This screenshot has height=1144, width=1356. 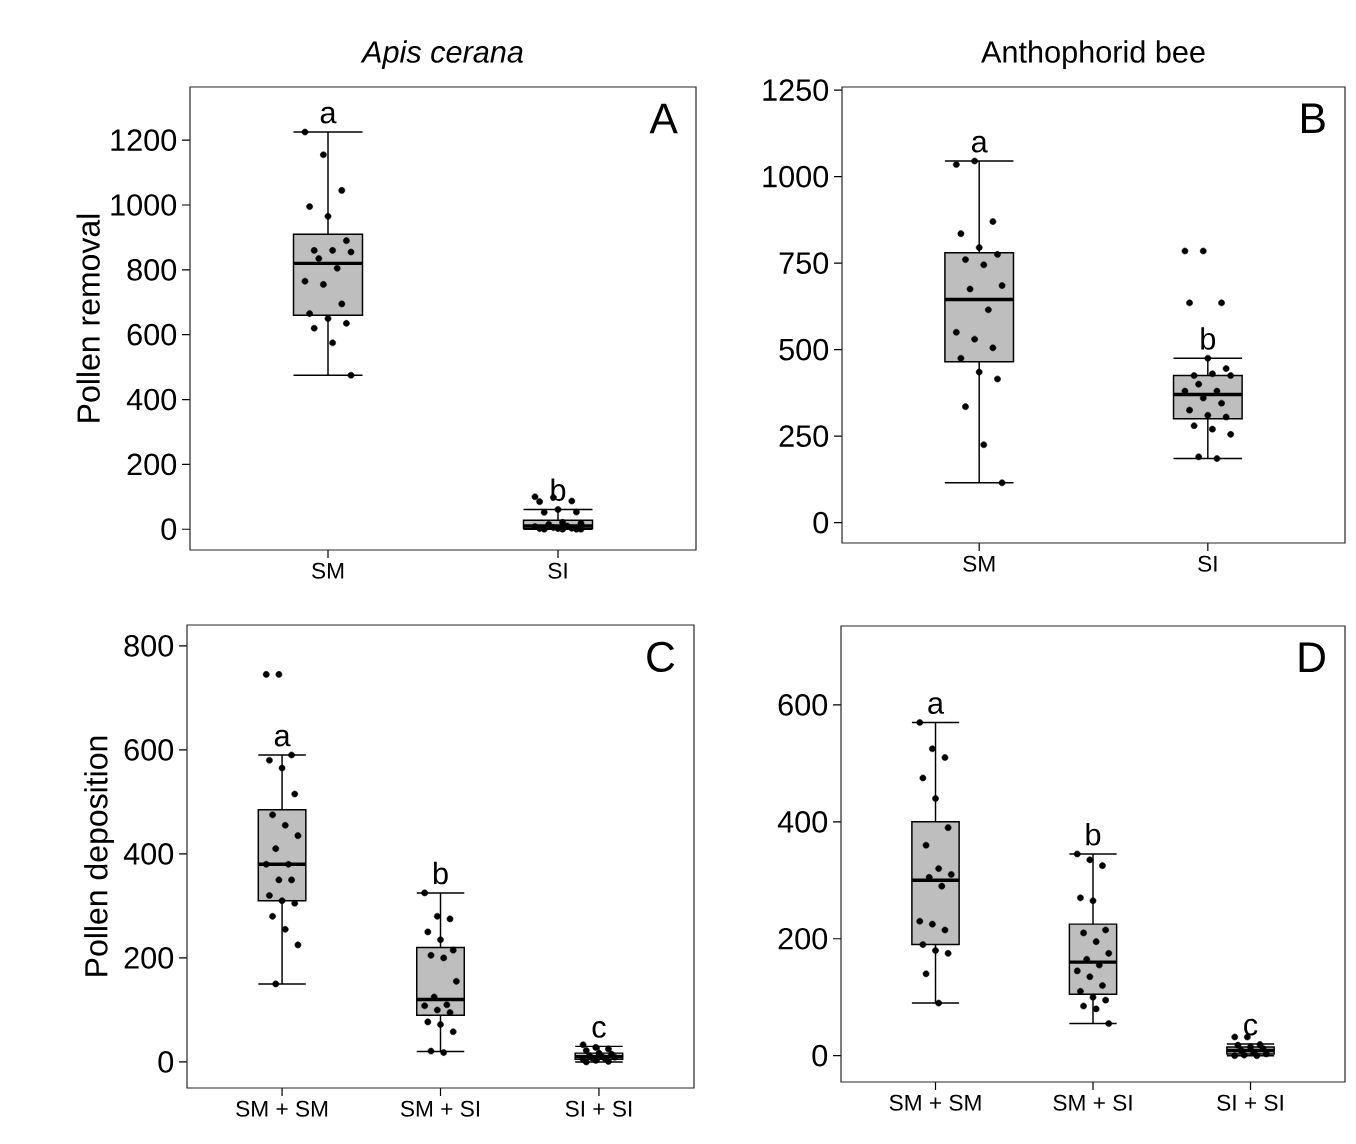 I want to click on annotation: D, so click(x=1312, y=657).